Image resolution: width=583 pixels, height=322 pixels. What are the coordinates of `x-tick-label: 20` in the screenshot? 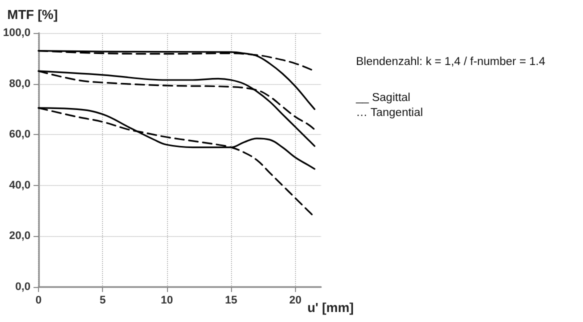 It's located at (295, 300).